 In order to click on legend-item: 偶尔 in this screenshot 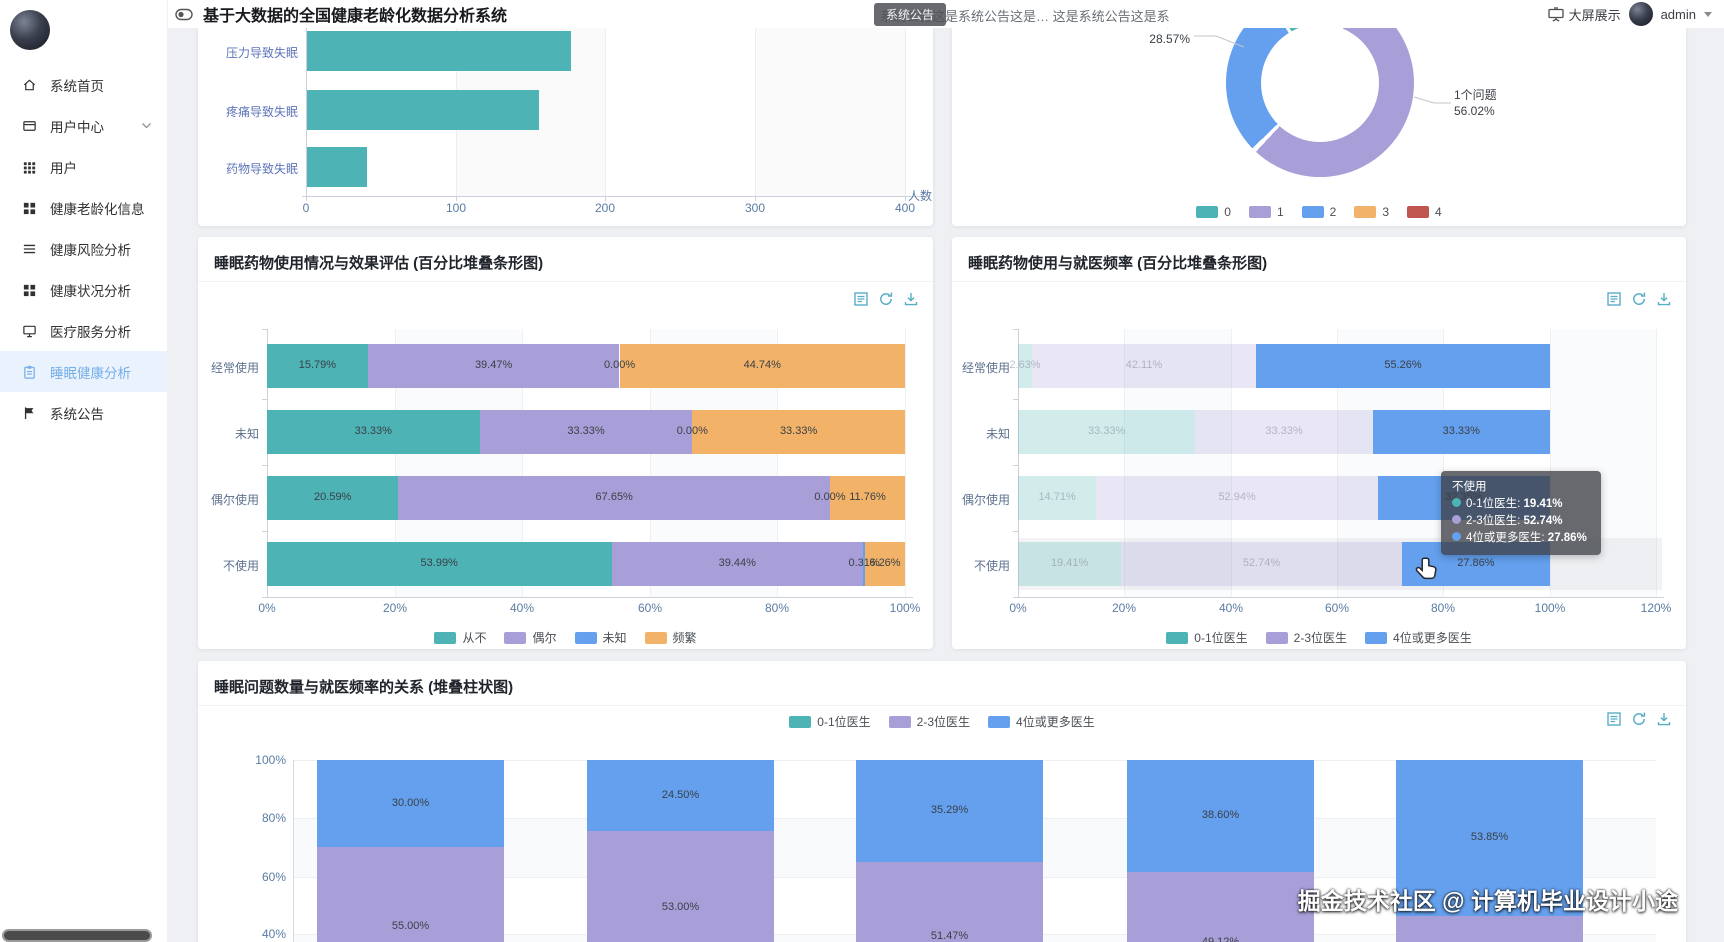, I will do `click(530, 637)`.